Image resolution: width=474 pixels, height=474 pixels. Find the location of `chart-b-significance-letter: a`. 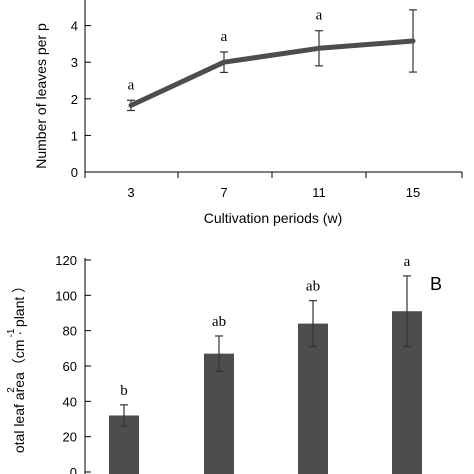

chart-b-significance-letter: a is located at coordinates (407, 262).